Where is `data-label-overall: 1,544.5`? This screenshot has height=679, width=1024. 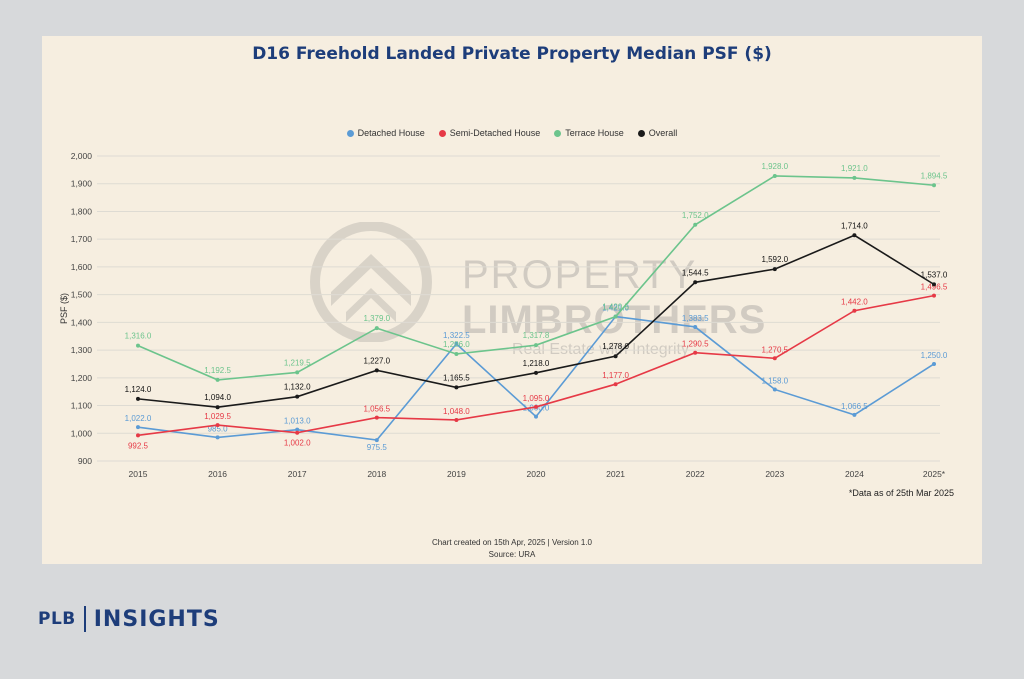
data-label-overall: 1,544.5 is located at coordinates (695, 272).